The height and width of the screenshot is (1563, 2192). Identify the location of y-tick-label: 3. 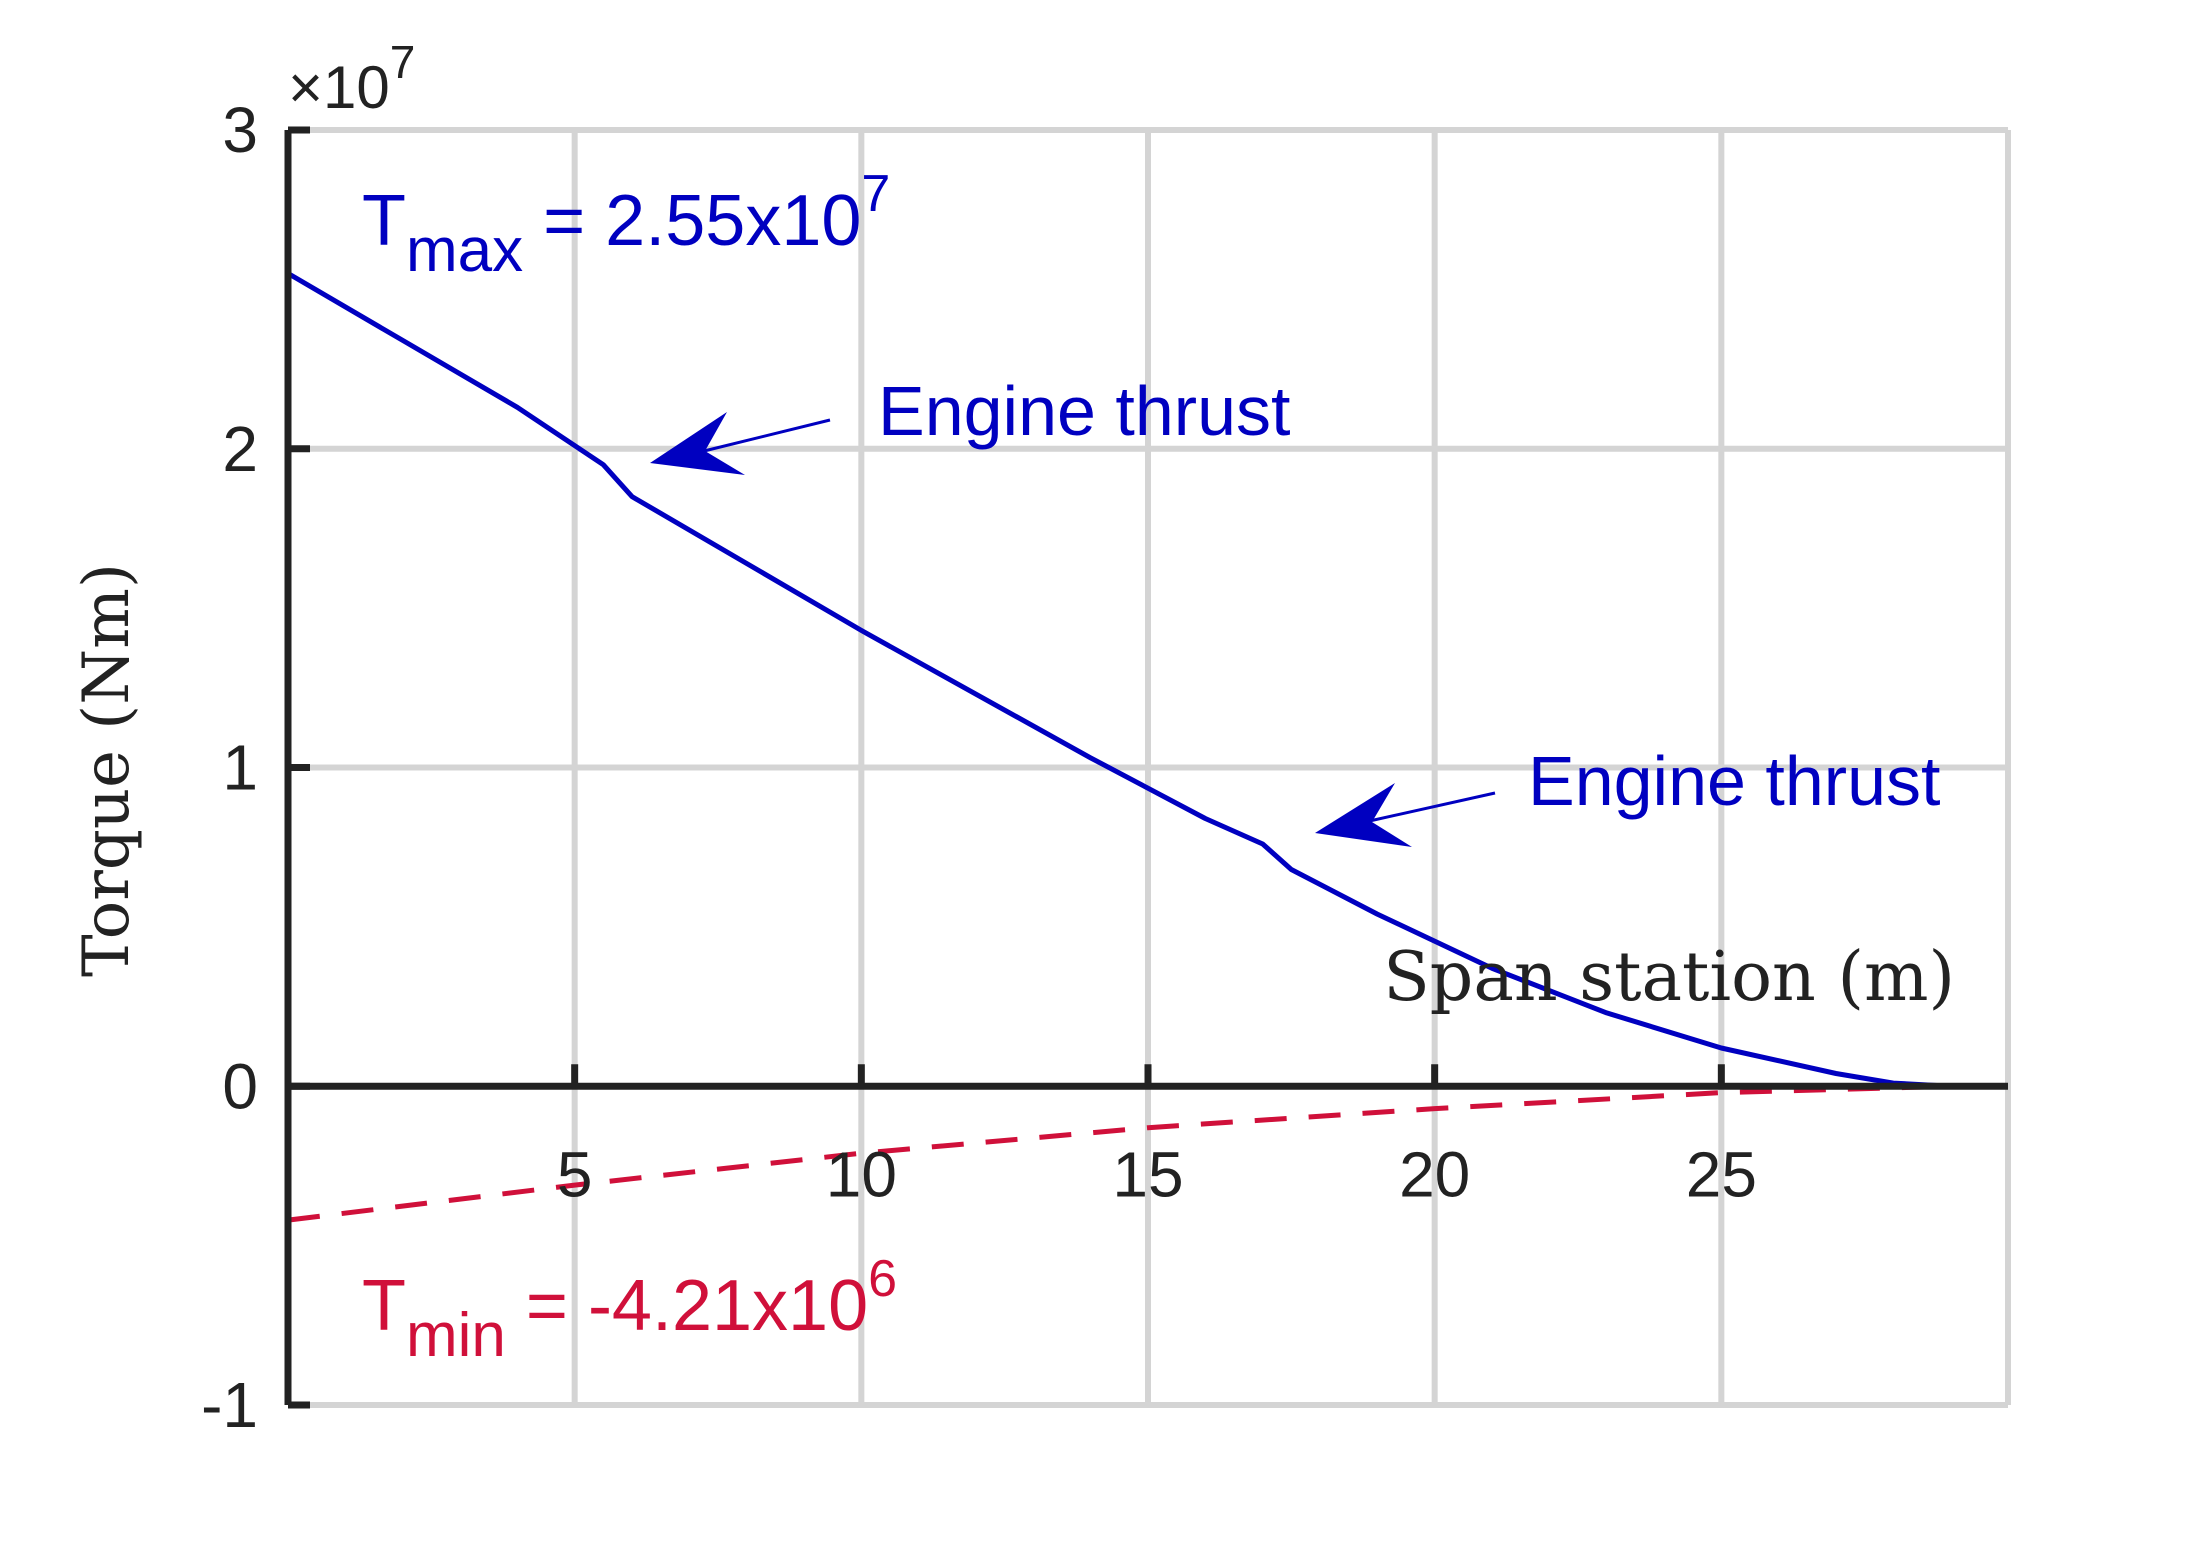
(240, 130).